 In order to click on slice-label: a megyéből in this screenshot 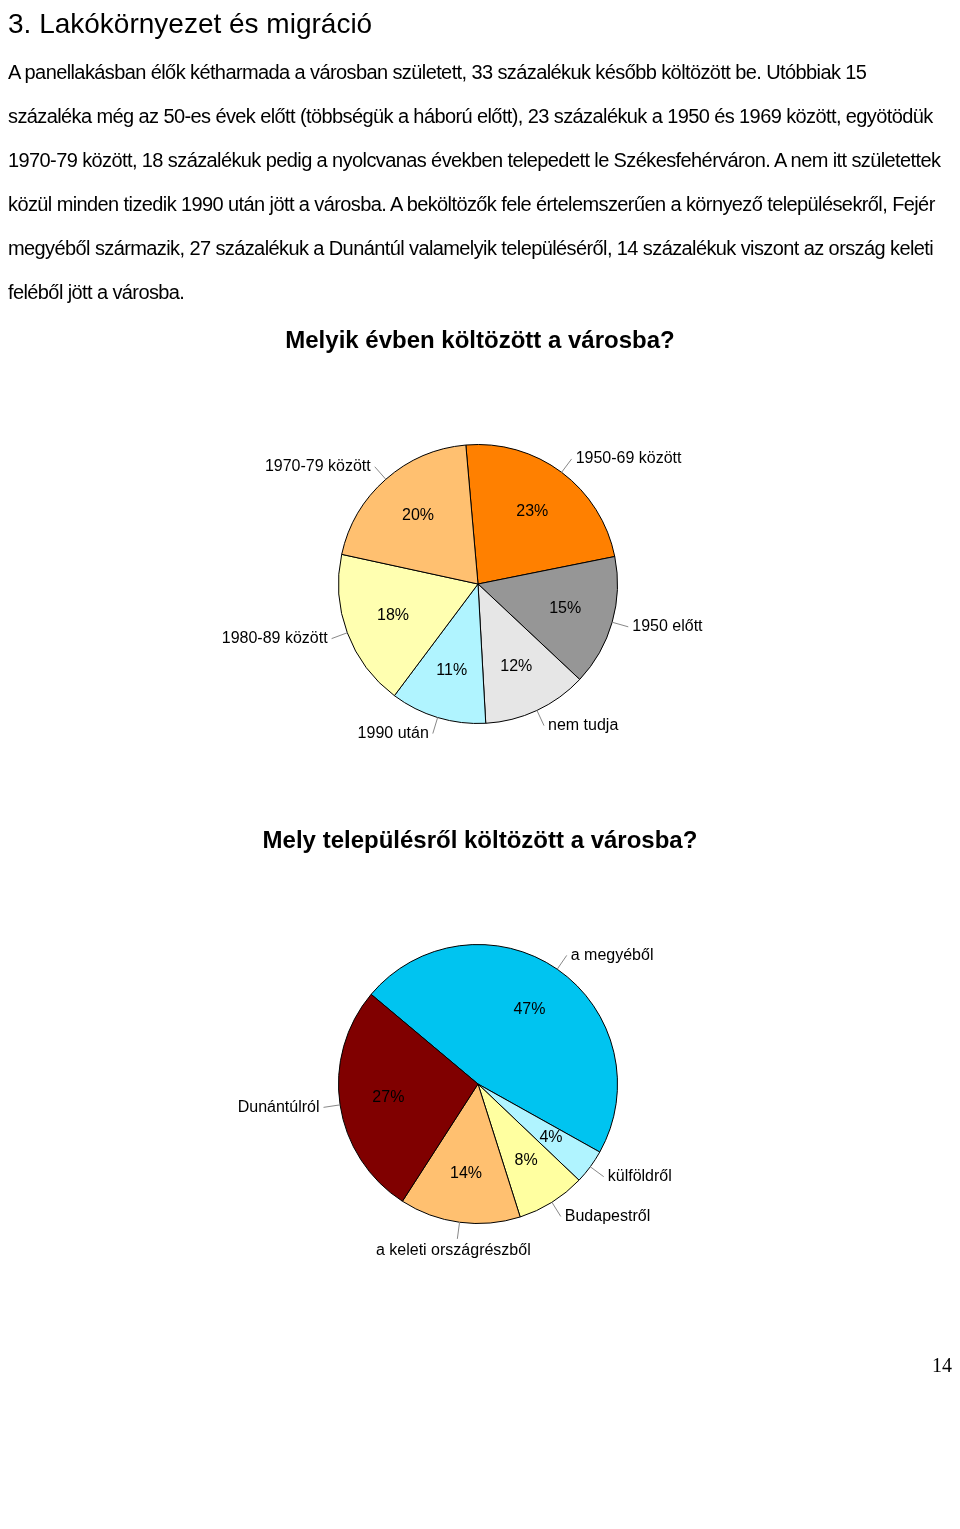, I will do `click(612, 954)`.